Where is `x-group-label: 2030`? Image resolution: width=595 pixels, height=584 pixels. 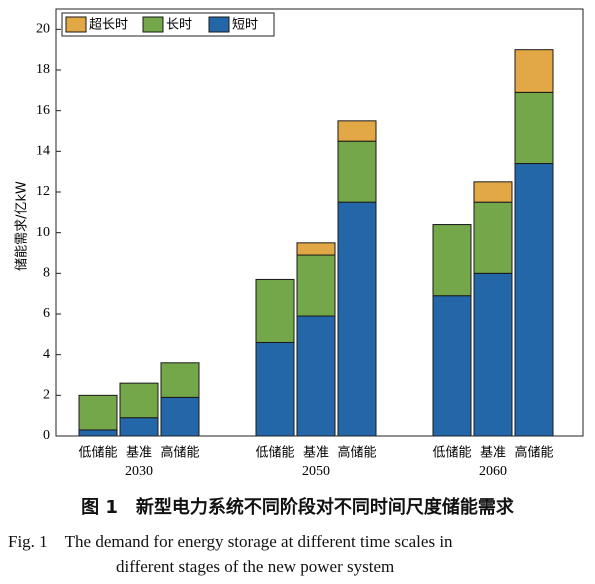
x-group-label: 2030 is located at coordinates (139, 471).